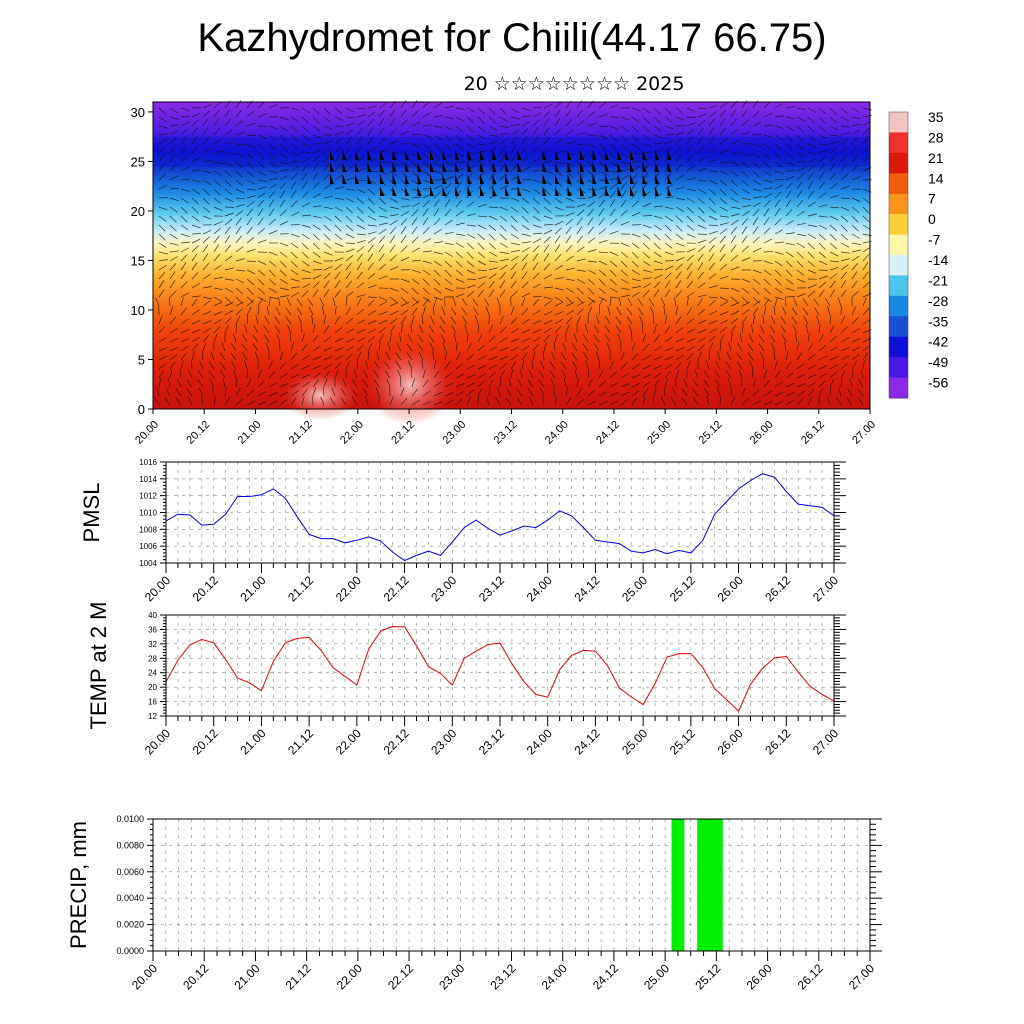  Describe the element at coordinates (130, 819) in the screenshot. I see `y-tick-label: 0.0100` at that location.